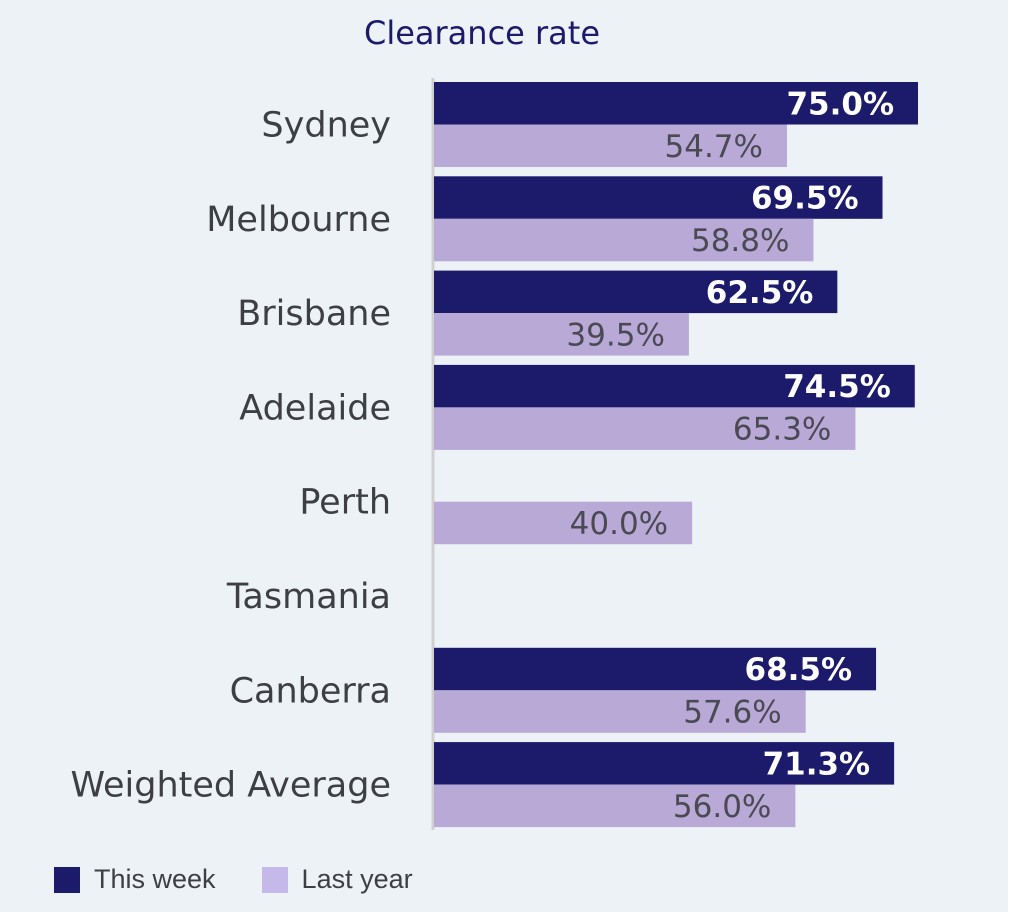 This screenshot has width=1010, height=916. Describe the element at coordinates (782, 430) in the screenshot. I see `value-label-last-year-adelaide: 65.3%` at that location.